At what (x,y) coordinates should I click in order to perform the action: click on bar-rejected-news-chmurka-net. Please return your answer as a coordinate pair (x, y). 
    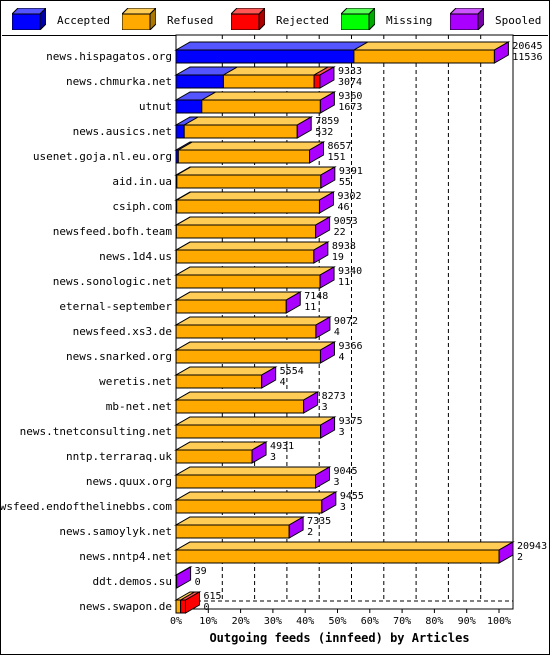
    Looking at the image, I should click on (317, 81).